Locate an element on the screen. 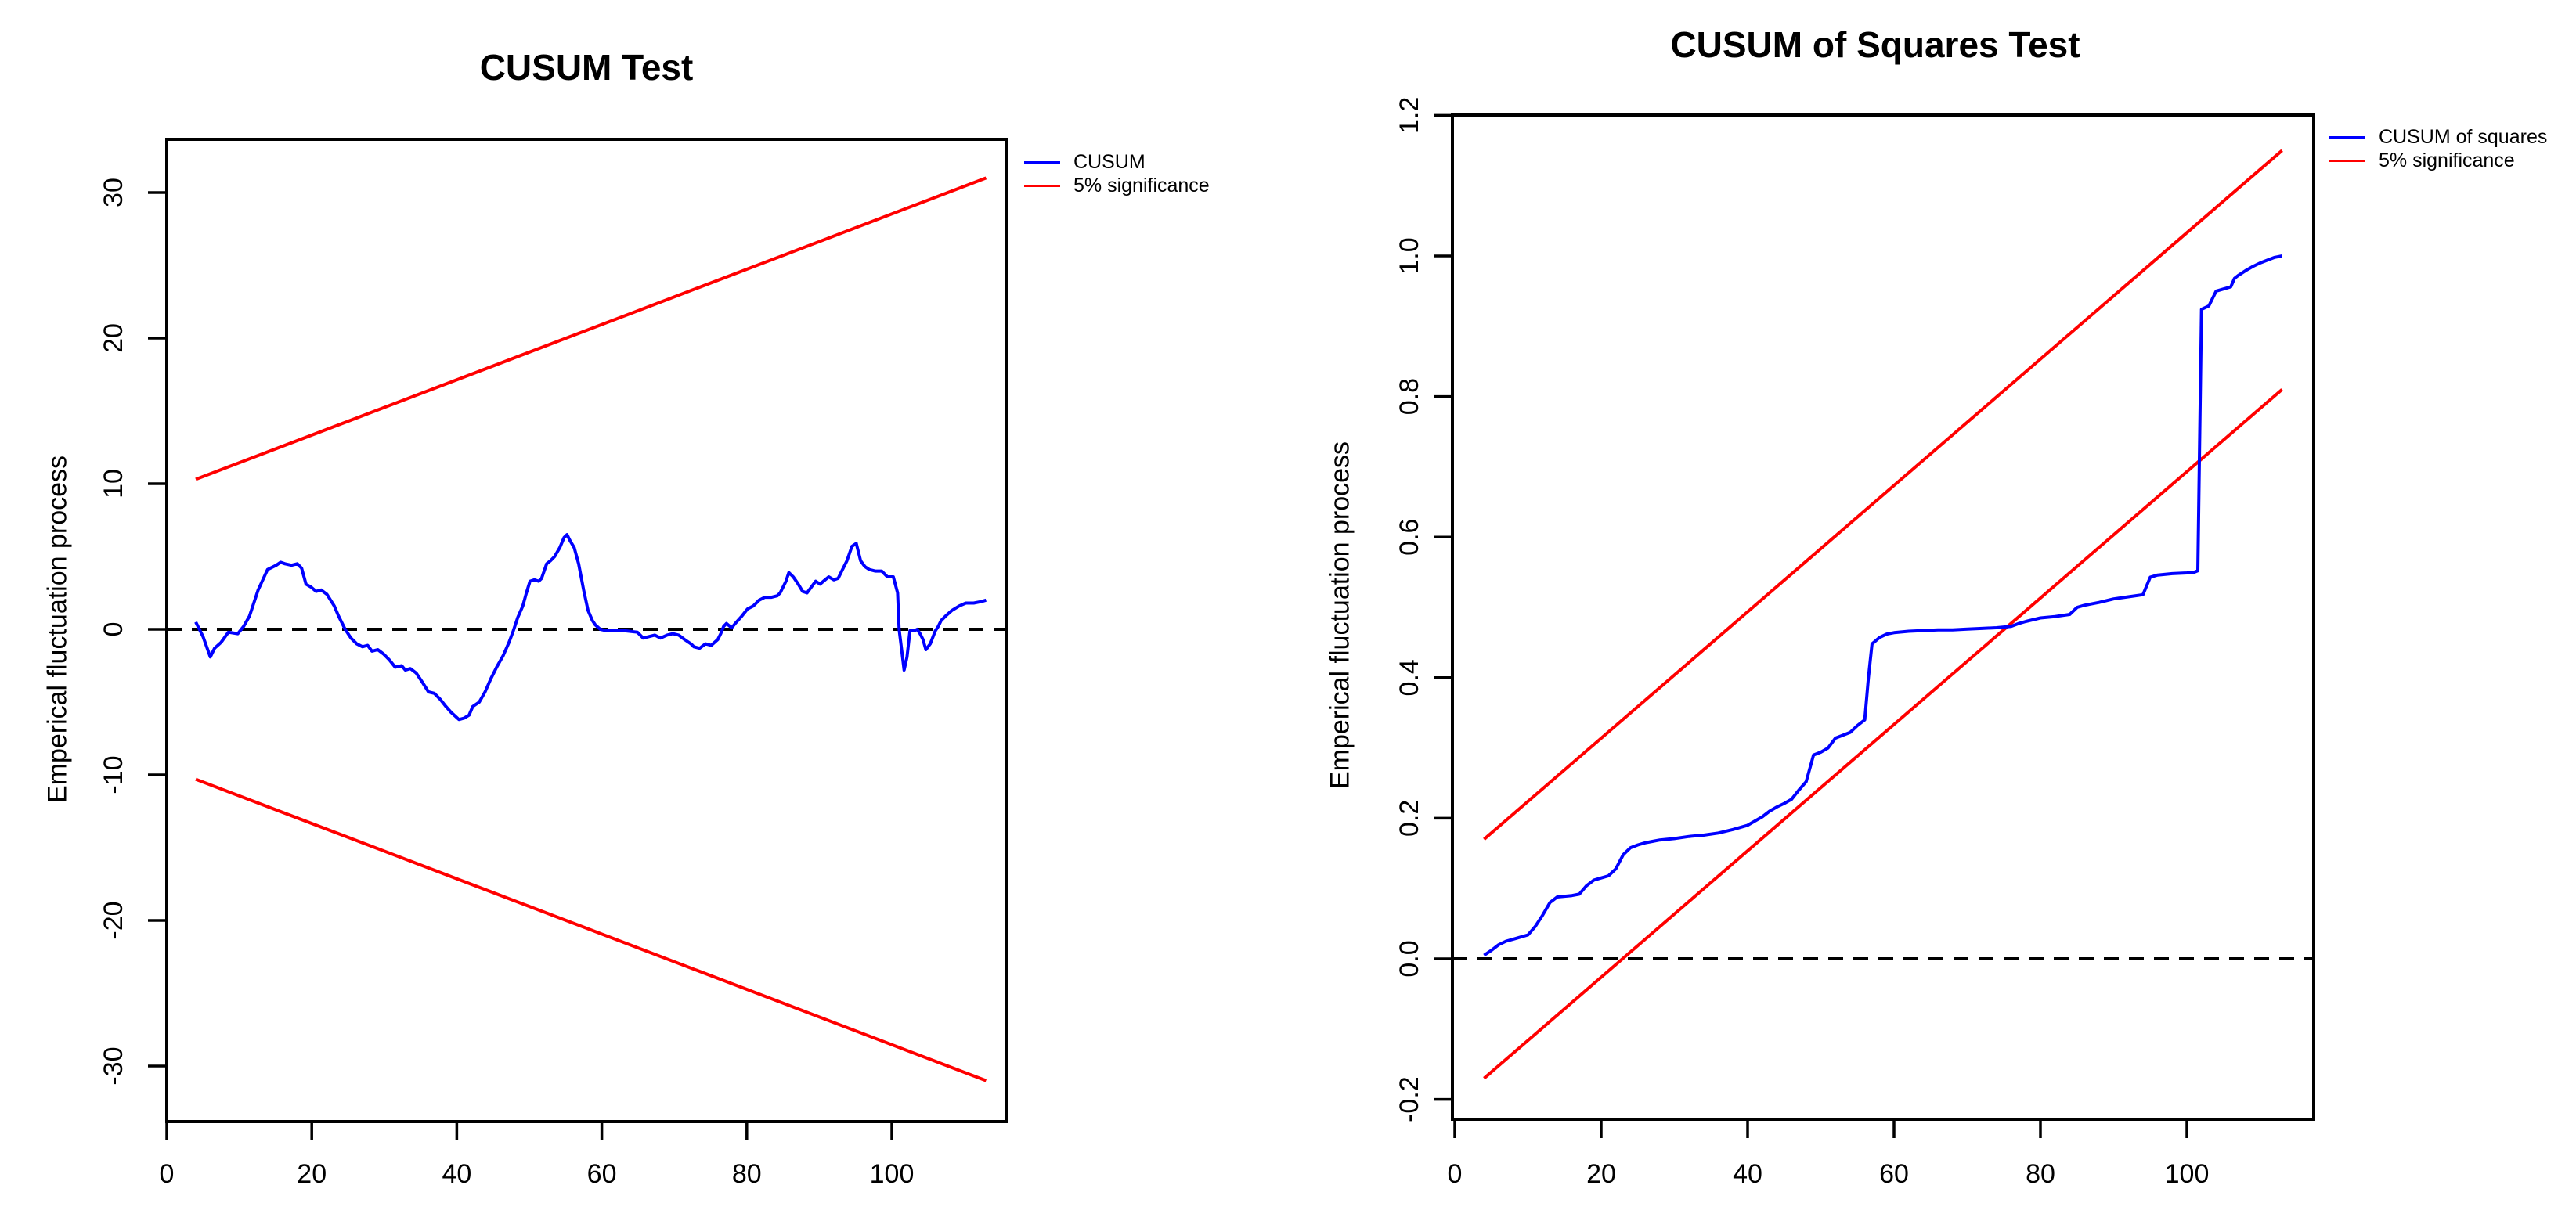 The image size is (2576, 1221). legend-item-cusum-of-squares: CUSUM of squares is located at coordinates (2438, 137).